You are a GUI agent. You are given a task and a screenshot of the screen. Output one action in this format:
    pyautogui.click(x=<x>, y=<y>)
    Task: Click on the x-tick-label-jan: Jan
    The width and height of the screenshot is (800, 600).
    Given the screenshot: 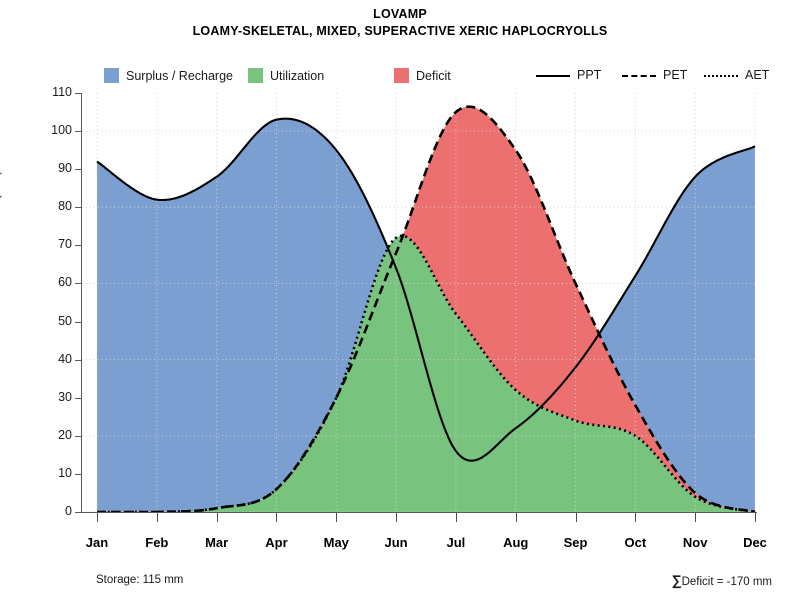 What is the action you would take?
    pyautogui.click(x=97, y=542)
    